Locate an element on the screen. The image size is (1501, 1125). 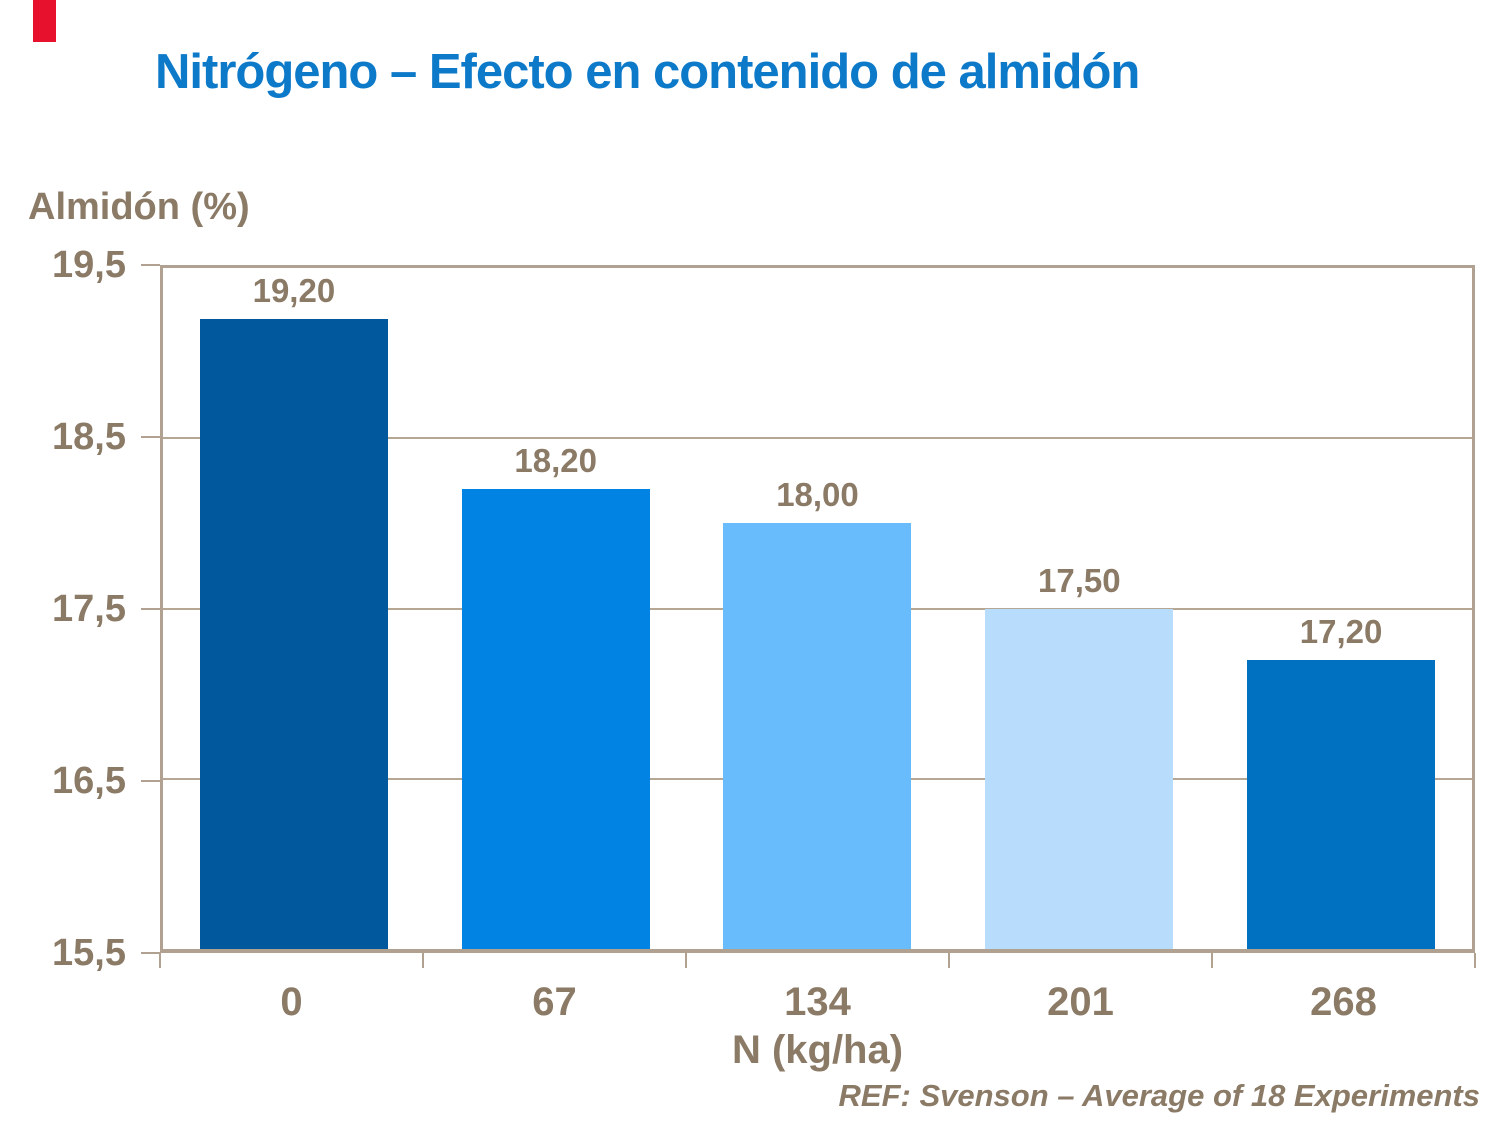
bar-slot: 19,20 is located at coordinates (294, 608).